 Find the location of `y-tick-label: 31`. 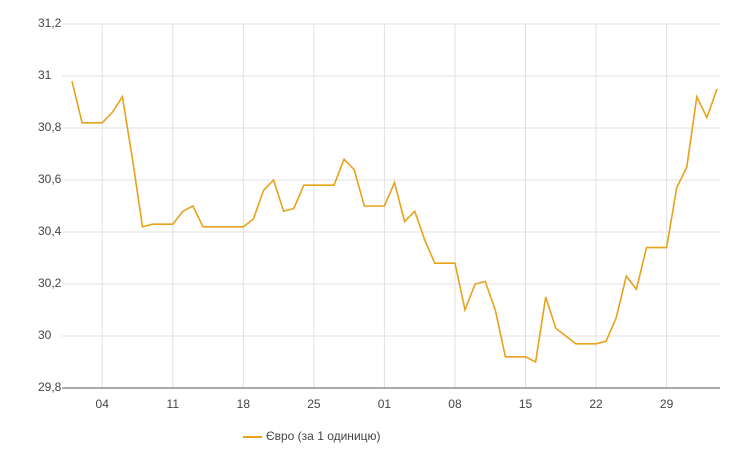

y-tick-label: 31 is located at coordinates (45, 75).